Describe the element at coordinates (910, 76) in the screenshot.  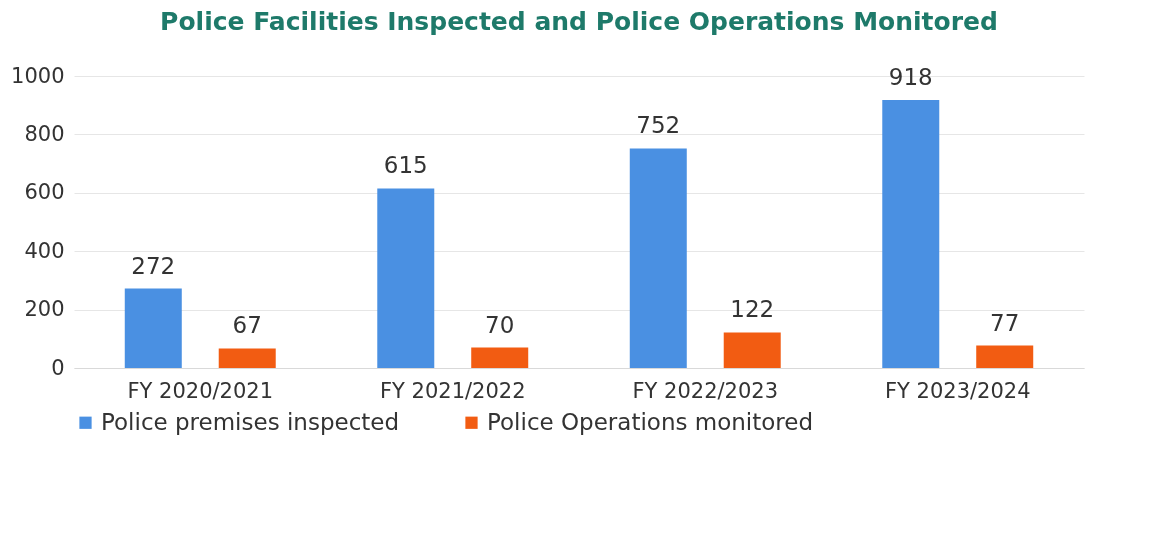
I see `data-label: 918` at that location.